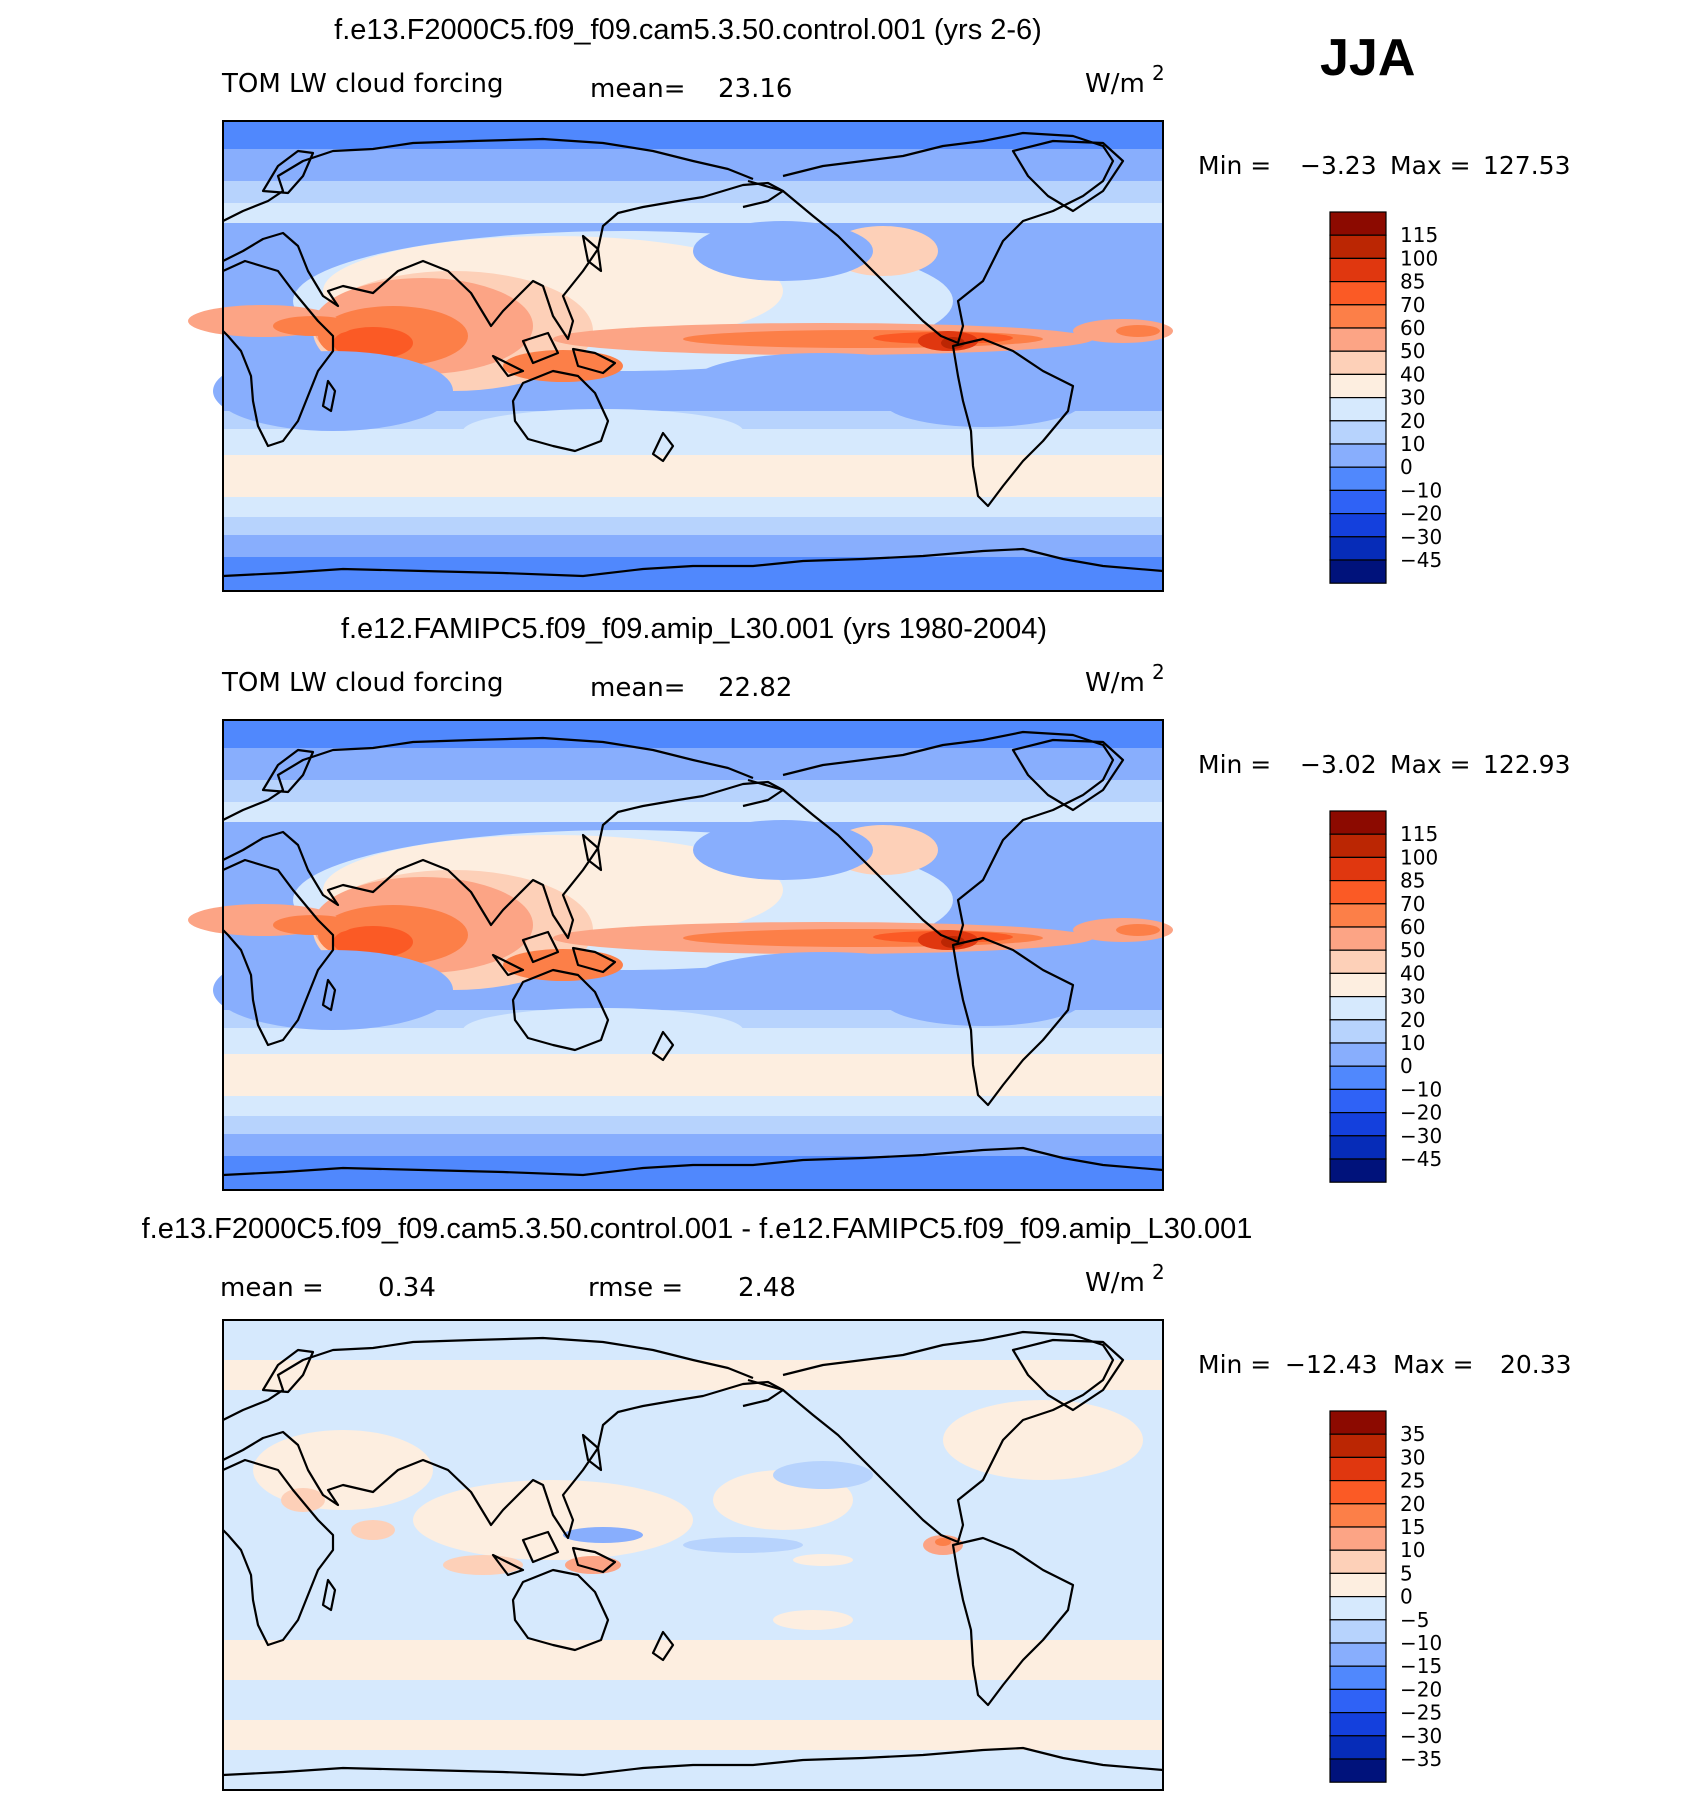 The image size is (1685, 1802). I want to click on panel-1-min-value: −3.23, so click(1338, 165).